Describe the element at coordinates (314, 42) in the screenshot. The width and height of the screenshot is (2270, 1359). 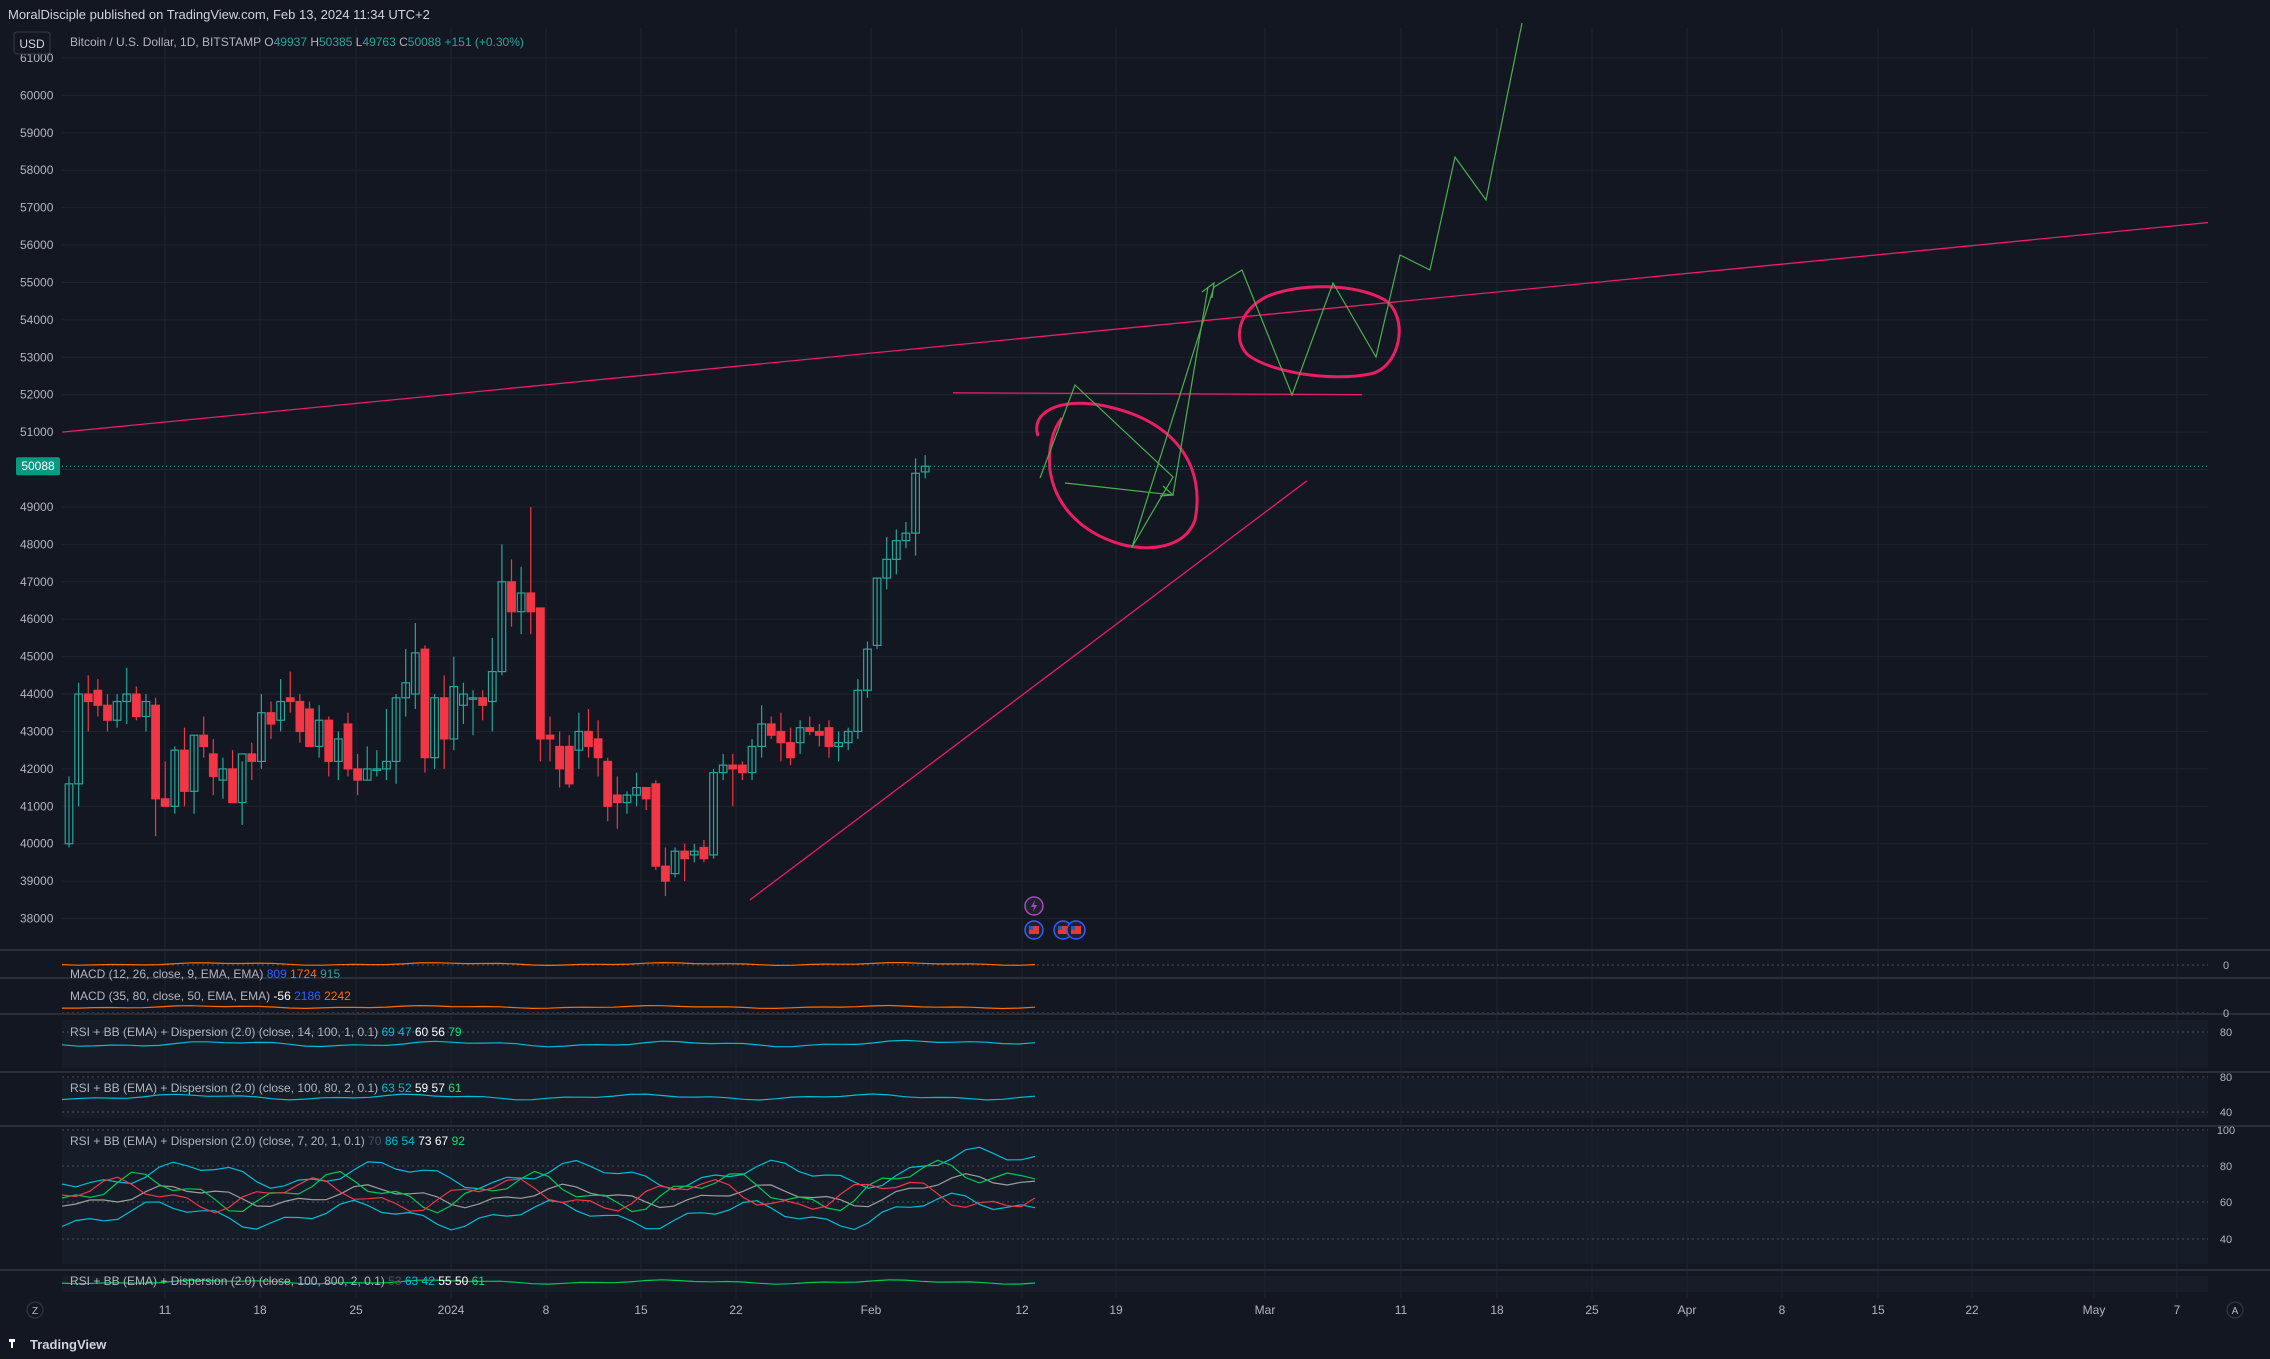
I see `ohlc-label: H` at that location.